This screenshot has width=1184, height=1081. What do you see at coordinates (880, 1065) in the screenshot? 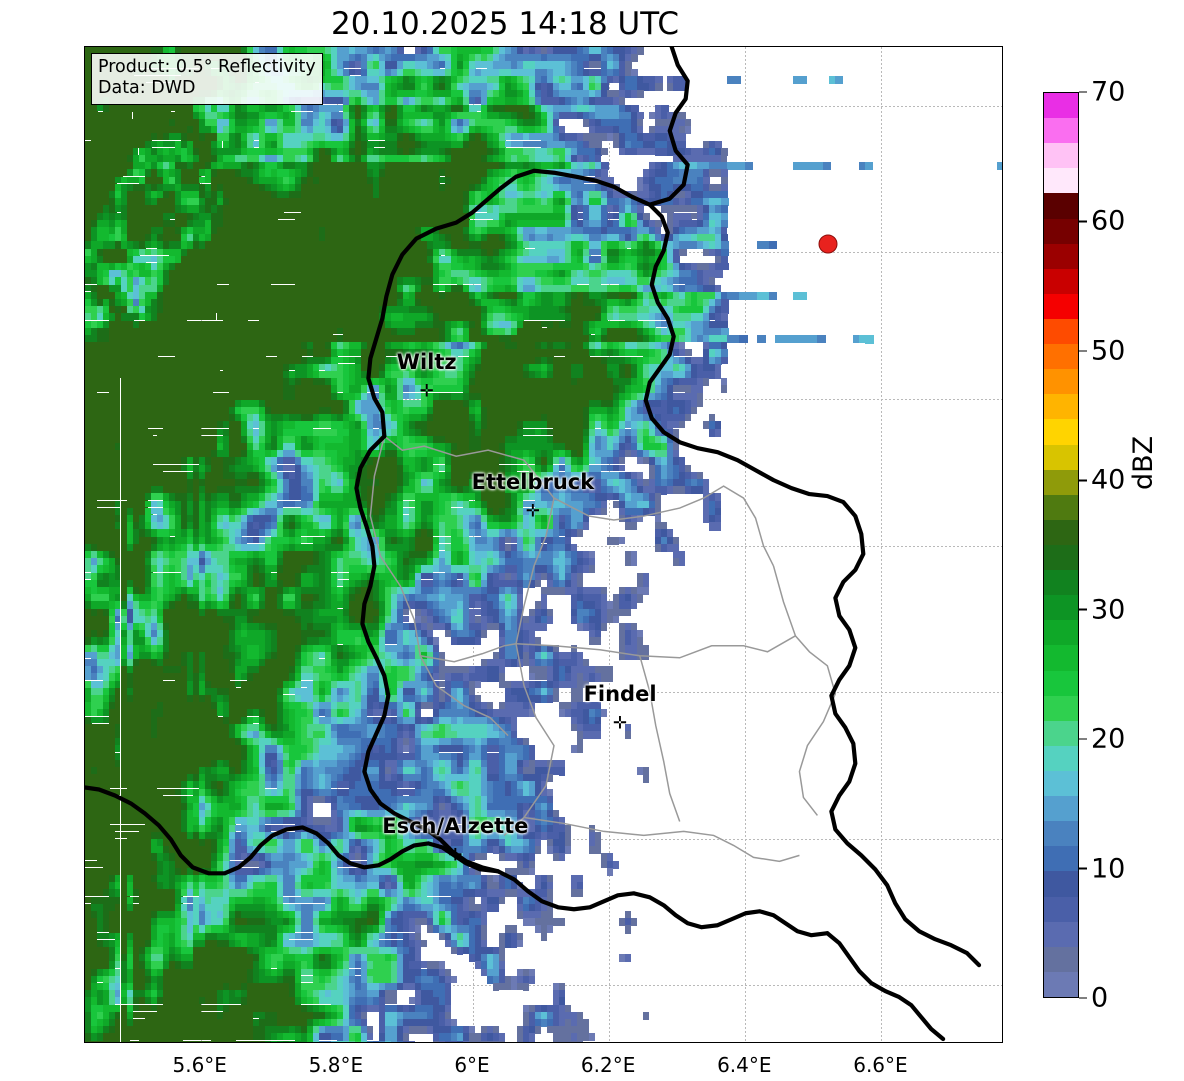
I see `longitude-tick-label: 6.6°E` at bounding box center [880, 1065].